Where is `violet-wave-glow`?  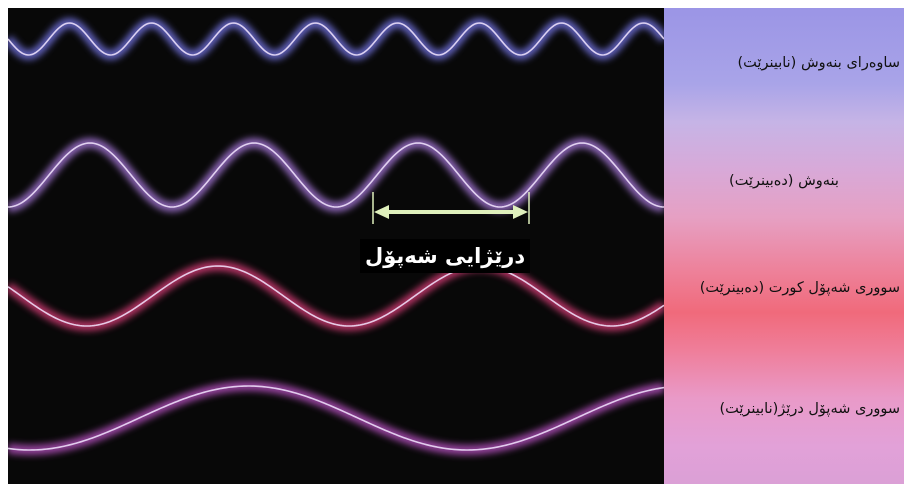 violet-wave-glow is located at coordinates (336, 175).